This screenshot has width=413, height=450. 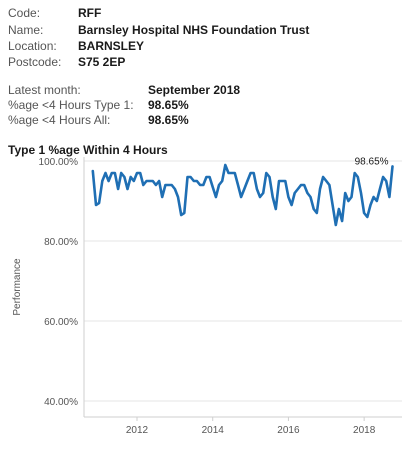 I want to click on postcode-label: Postcode:, so click(x=35, y=62).